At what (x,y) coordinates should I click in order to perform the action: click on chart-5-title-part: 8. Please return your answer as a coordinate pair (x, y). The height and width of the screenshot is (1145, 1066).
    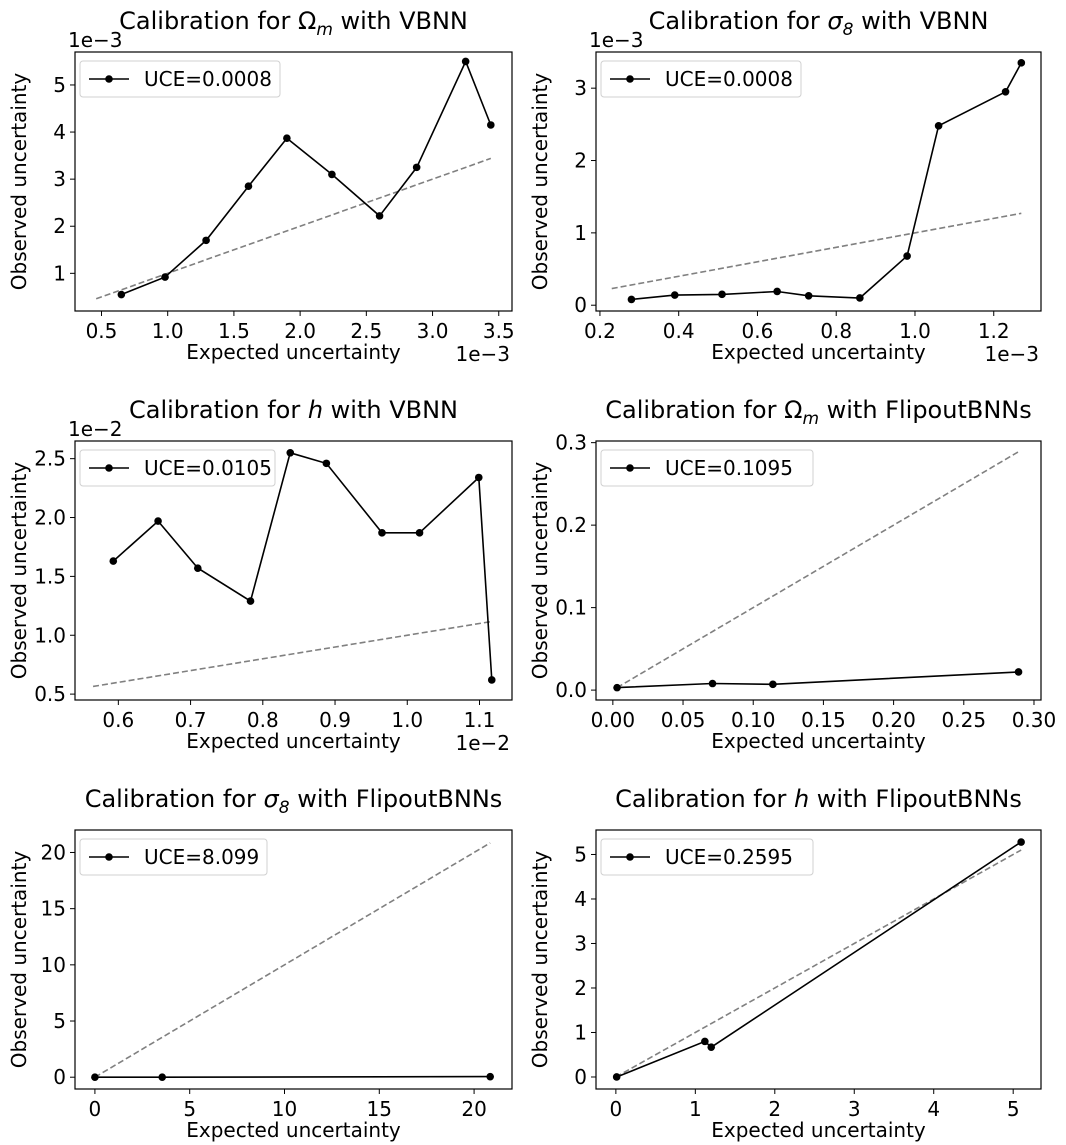
    Looking at the image, I should click on (284, 808).